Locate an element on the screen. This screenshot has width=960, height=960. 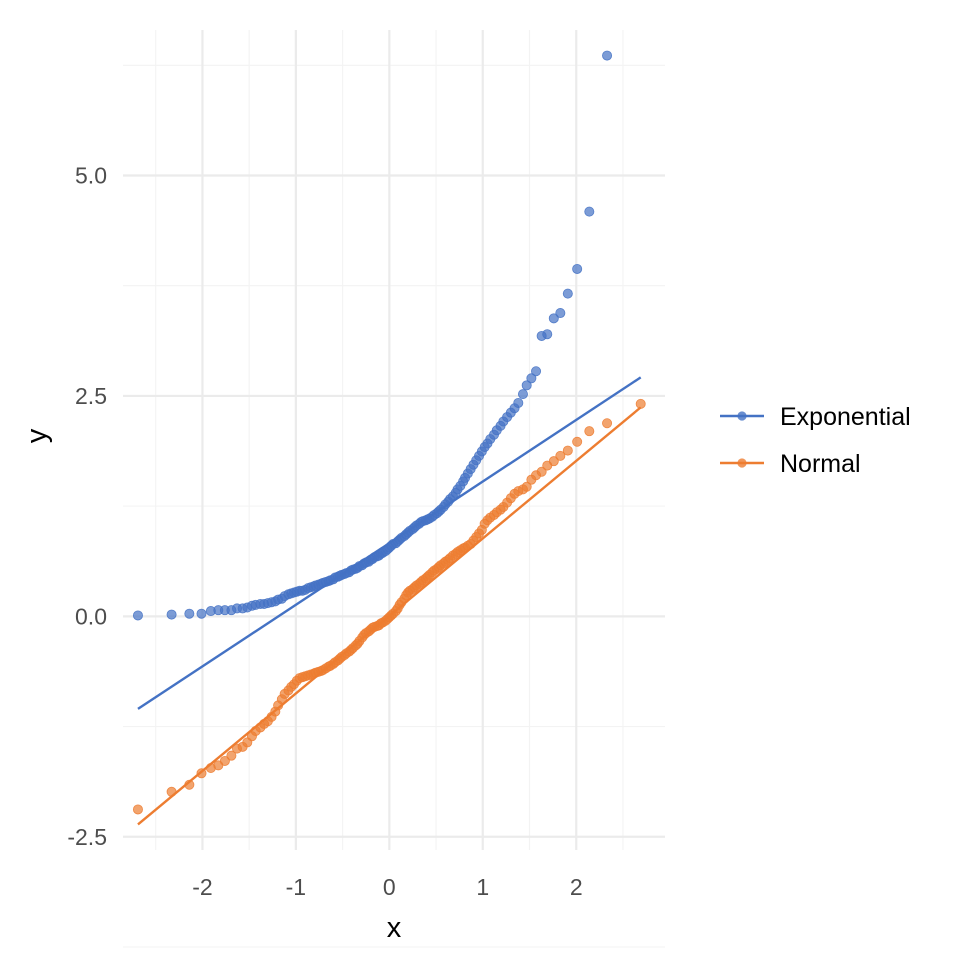
x-axis: -2 -1 0 1 2 is located at coordinates (387, 887).